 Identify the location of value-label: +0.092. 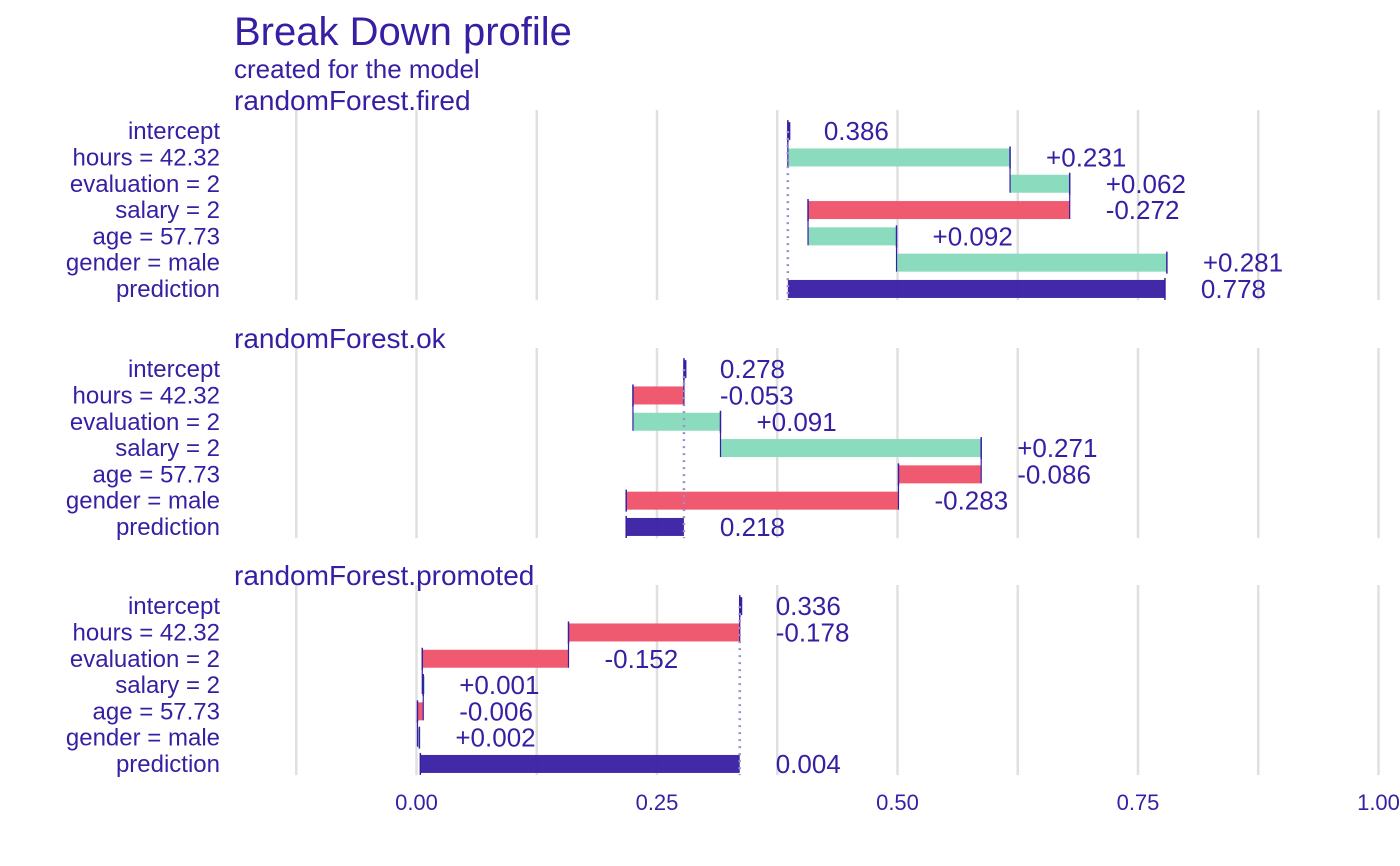
(973, 236).